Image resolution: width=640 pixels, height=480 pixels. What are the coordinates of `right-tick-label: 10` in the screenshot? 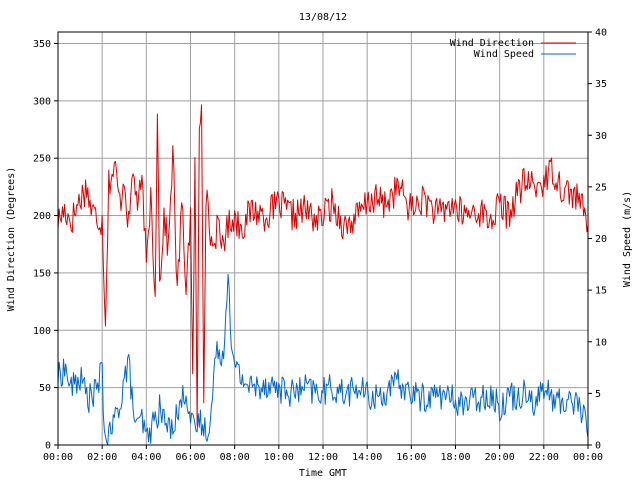 It's located at (601, 342).